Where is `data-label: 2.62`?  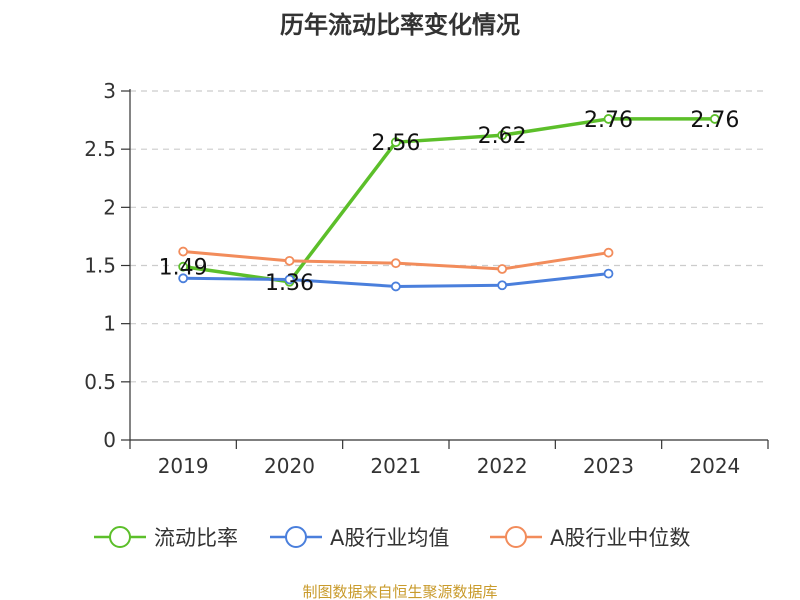 data-label: 2.62 is located at coordinates (502, 136).